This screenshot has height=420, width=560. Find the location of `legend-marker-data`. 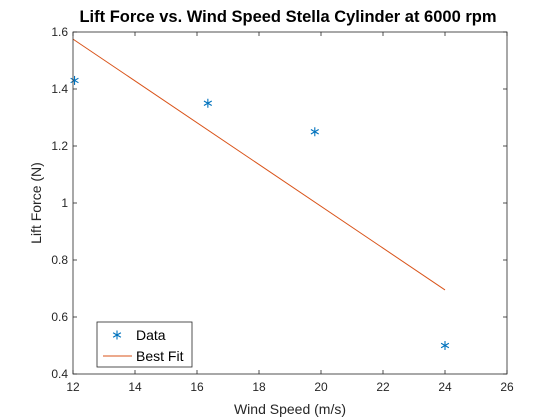

legend-marker-data is located at coordinates (117, 335).